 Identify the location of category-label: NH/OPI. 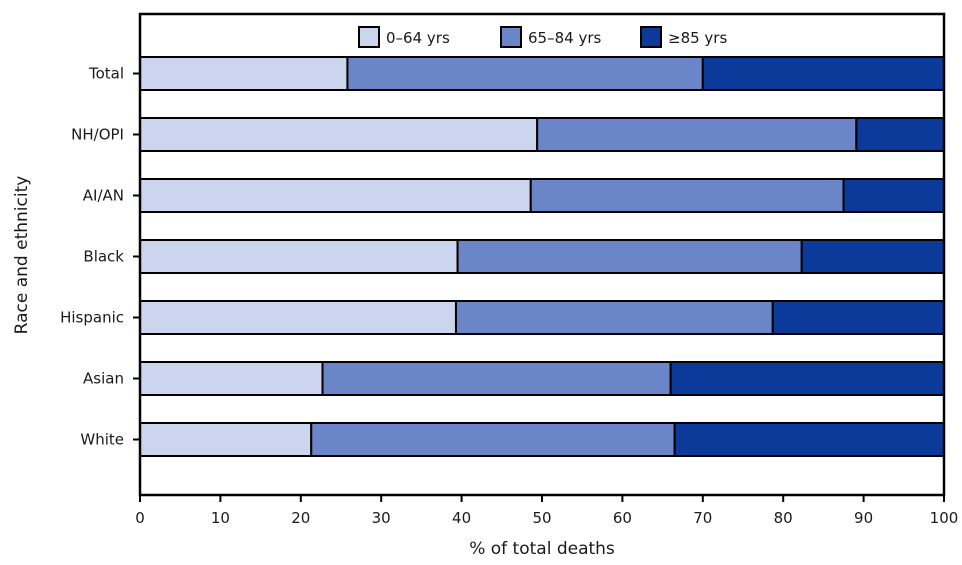
(97, 135).